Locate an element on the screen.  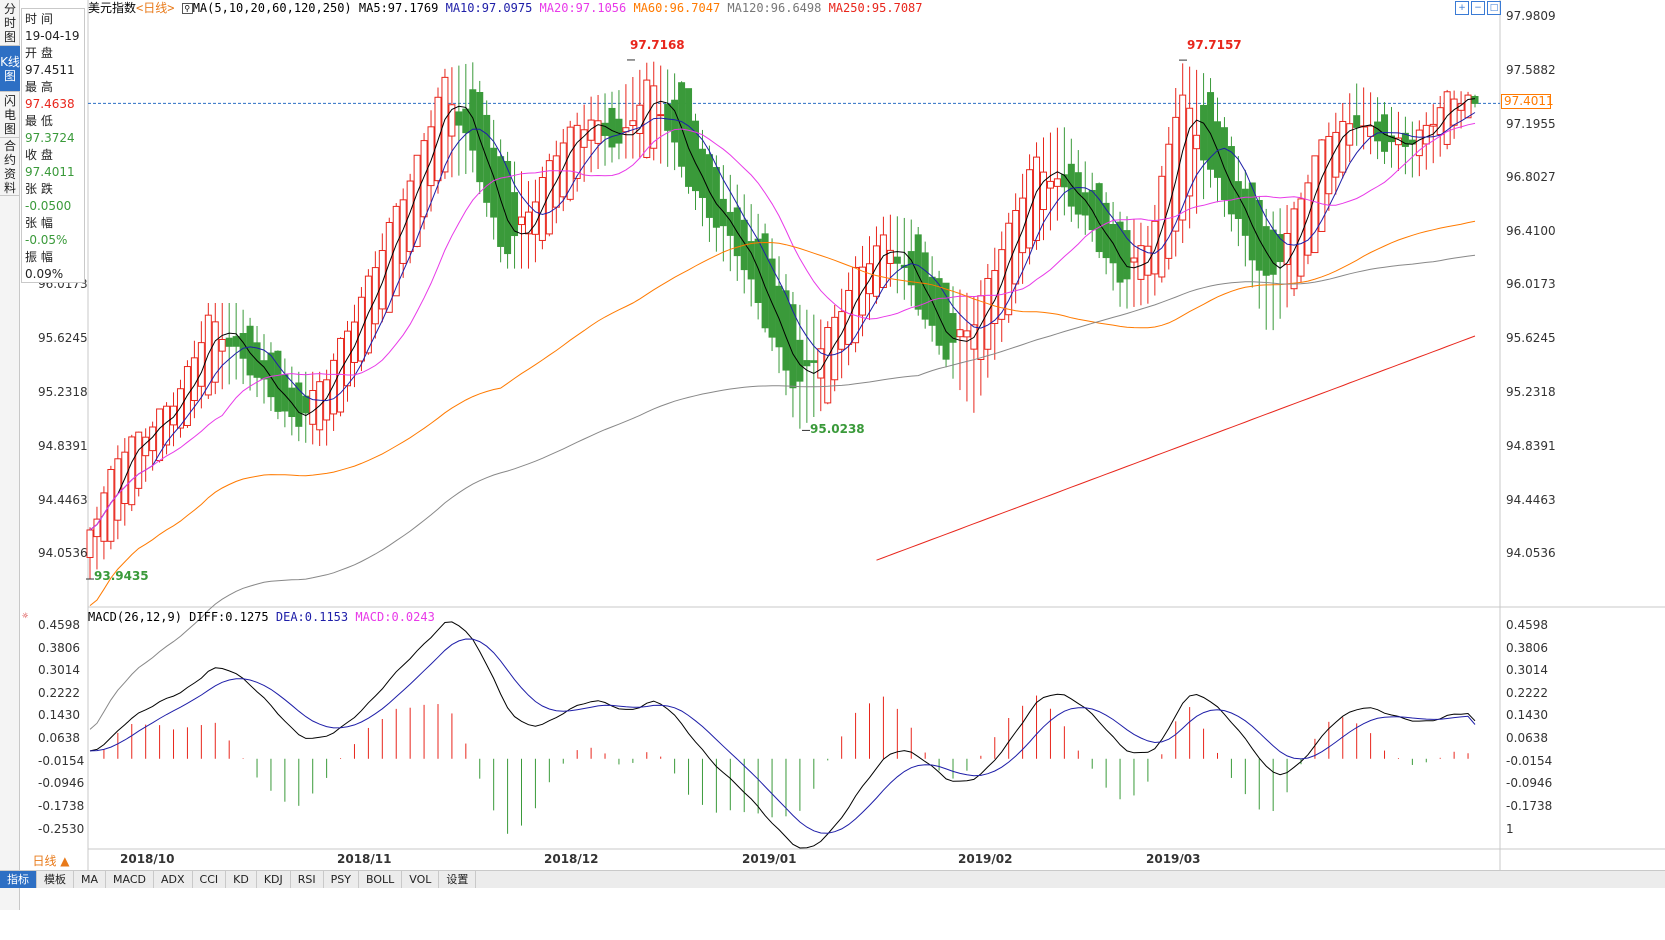
last-price-tag: 97.4011 is located at coordinates (1527, 101).